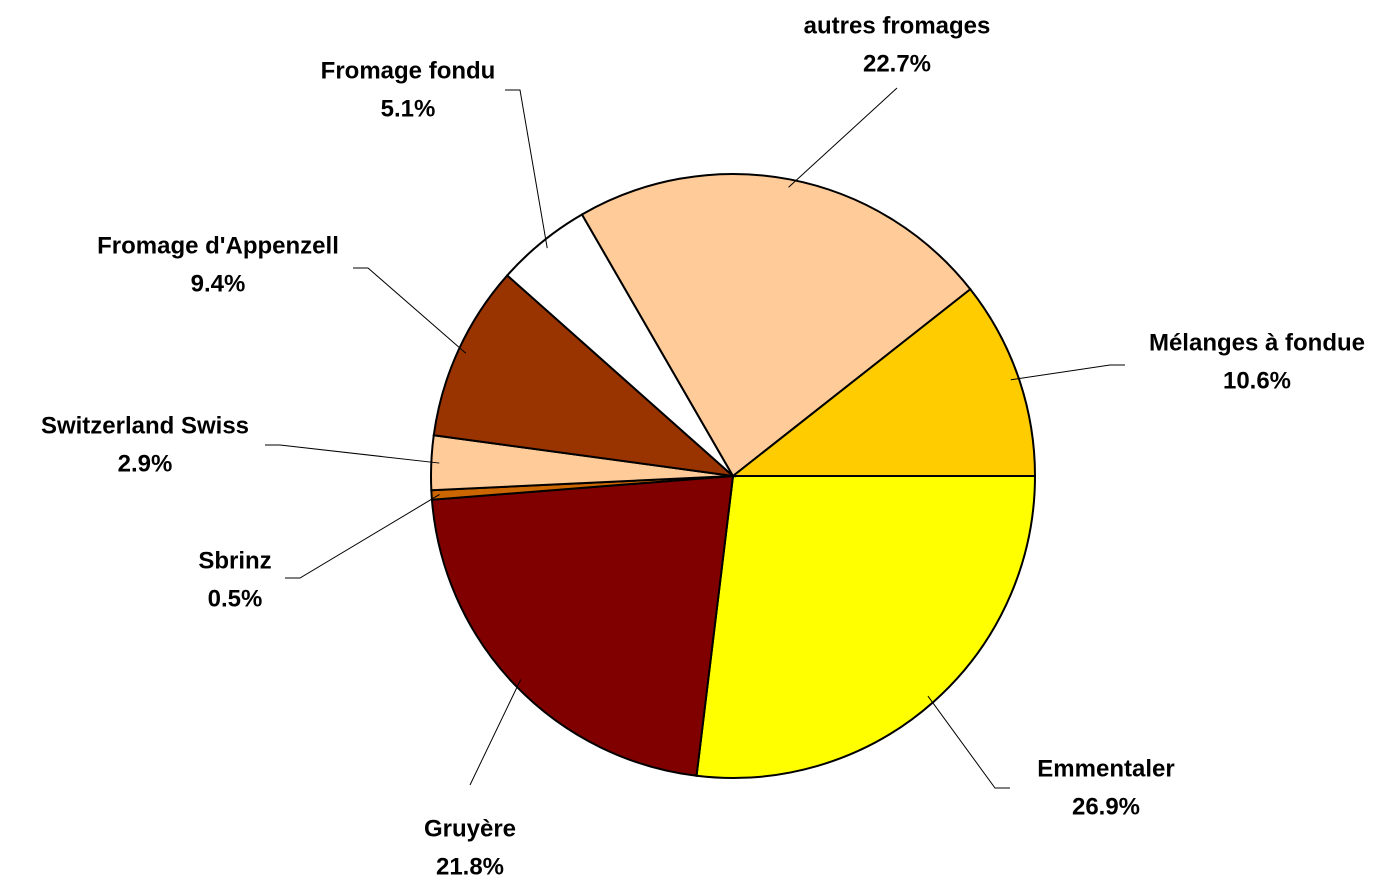  Describe the element at coordinates (234, 560) in the screenshot. I see `slice-label: Sbrinz` at that location.